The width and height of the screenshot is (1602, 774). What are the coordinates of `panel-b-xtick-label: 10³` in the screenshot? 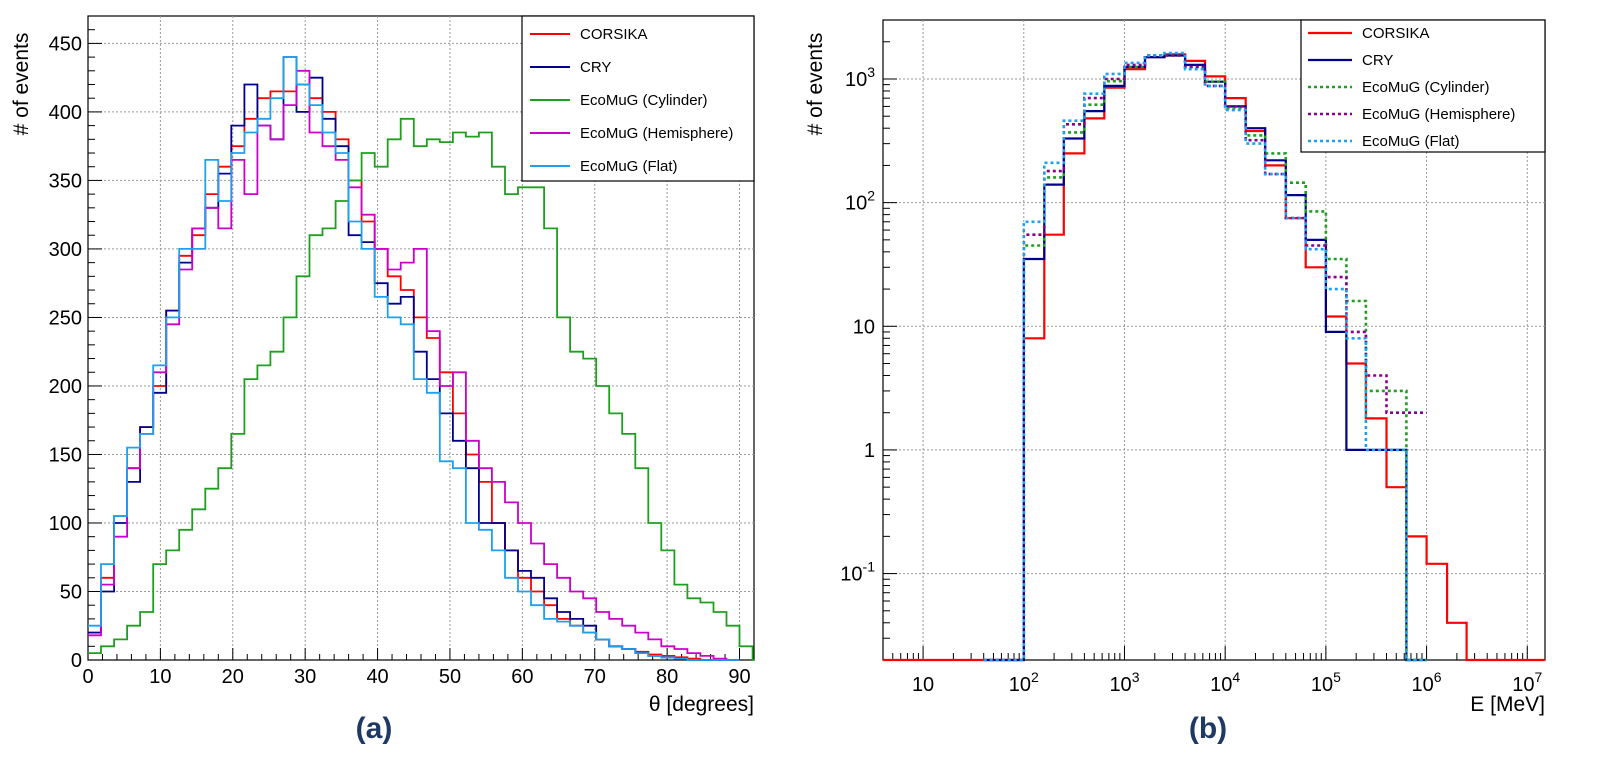 It's located at (1124, 682).